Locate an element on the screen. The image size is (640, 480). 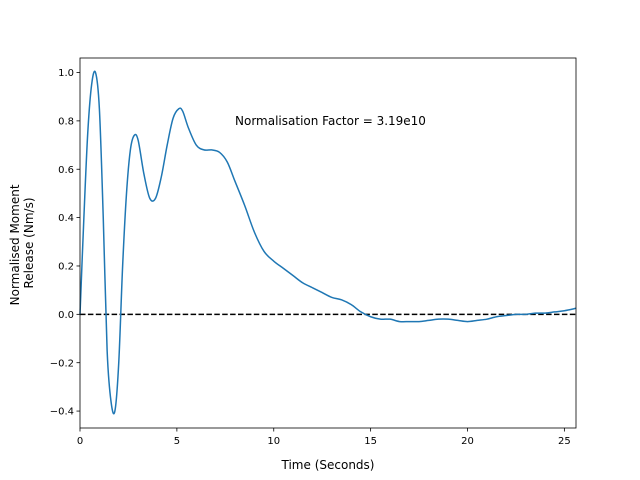
y-axis-label-line-1: Normalised Moment is located at coordinates (15, 244).